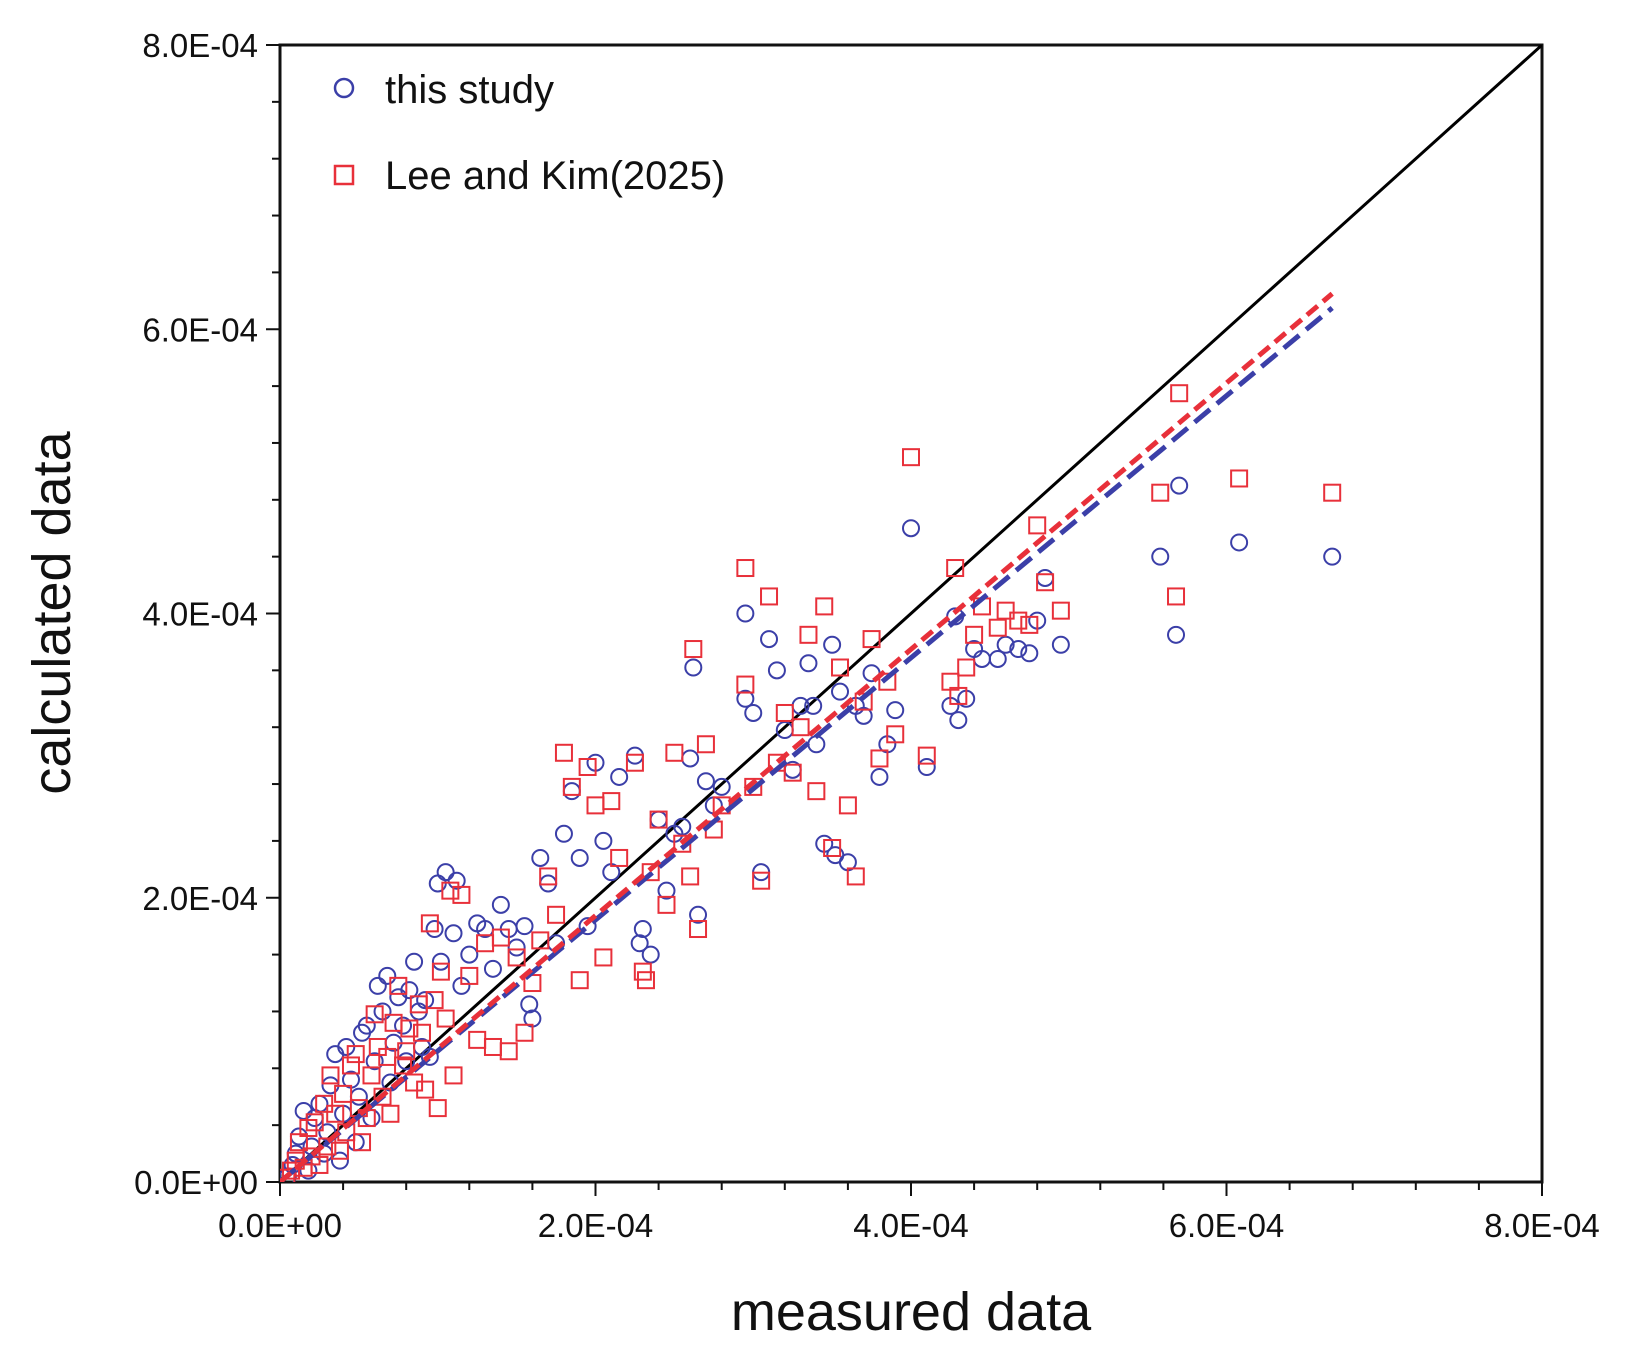 The height and width of the screenshot is (1366, 1635). I want to click on y-tick-label: 8.0E-04, so click(200, 45).